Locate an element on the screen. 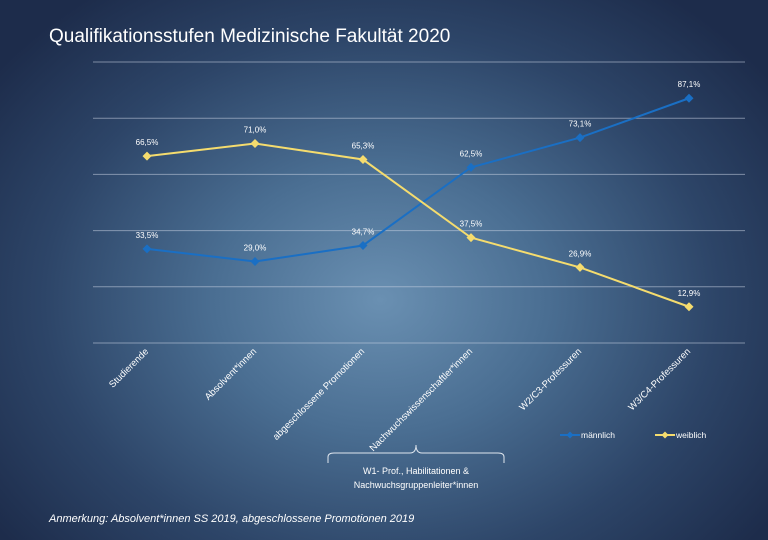 The height and width of the screenshot is (540, 768). legend-item-weiblich: weiblich is located at coordinates (681, 435).